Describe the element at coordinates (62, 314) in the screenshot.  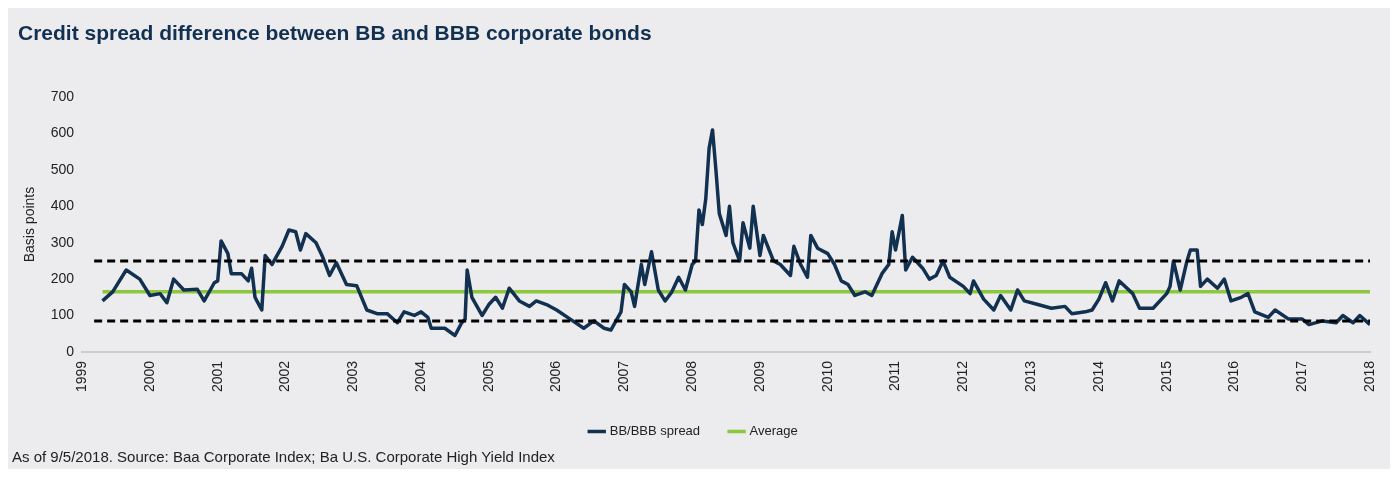
I see `y-tick-label: 100` at that location.